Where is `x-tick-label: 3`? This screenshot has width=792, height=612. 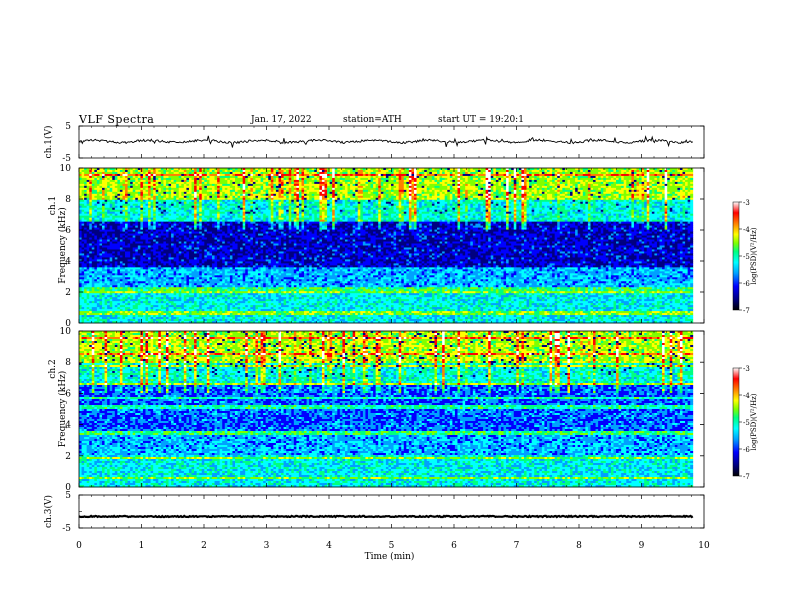 x-tick-label: 3 is located at coordinates (267, 546).